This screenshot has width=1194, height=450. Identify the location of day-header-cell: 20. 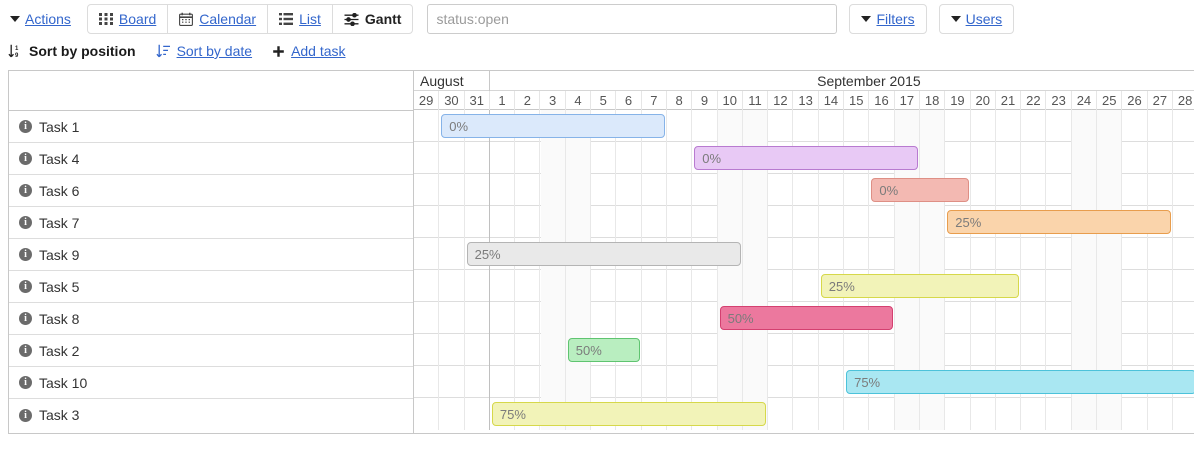
(983, 100).